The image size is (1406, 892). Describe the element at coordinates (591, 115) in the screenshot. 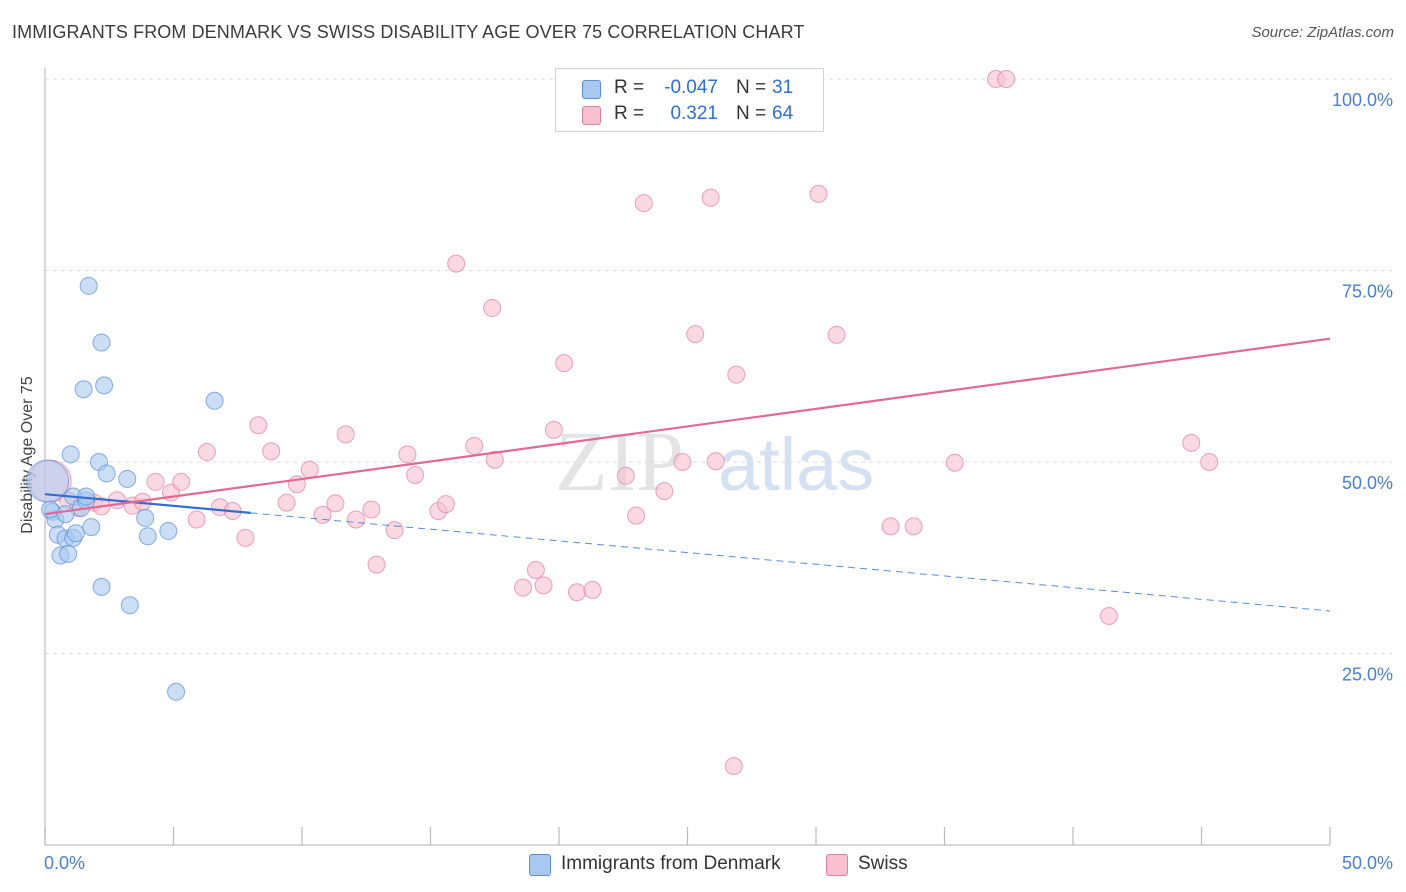

I see `stats-swatch-swiss` at that location.